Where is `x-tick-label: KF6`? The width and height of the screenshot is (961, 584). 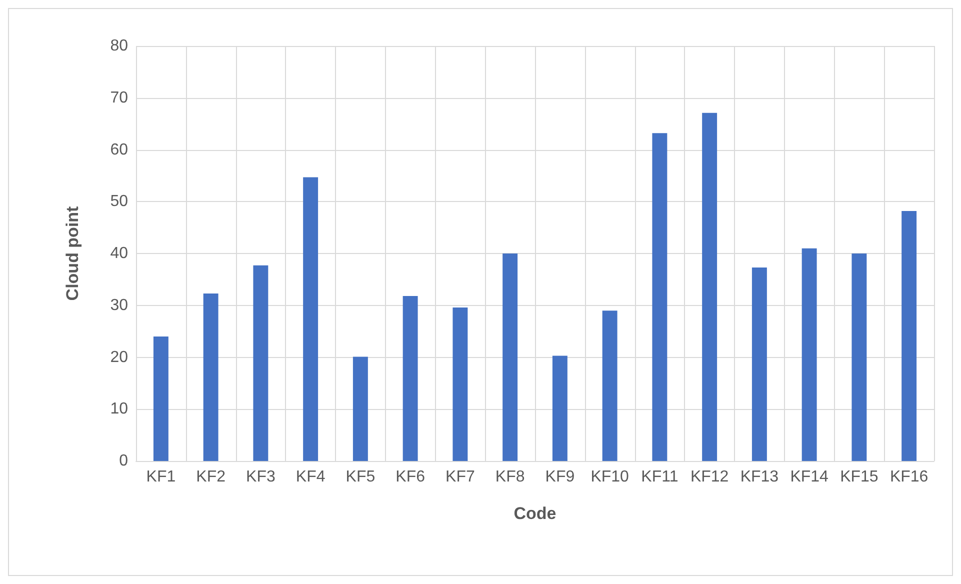 x-tick-label: KF6 is located at coordinates (411, 477).